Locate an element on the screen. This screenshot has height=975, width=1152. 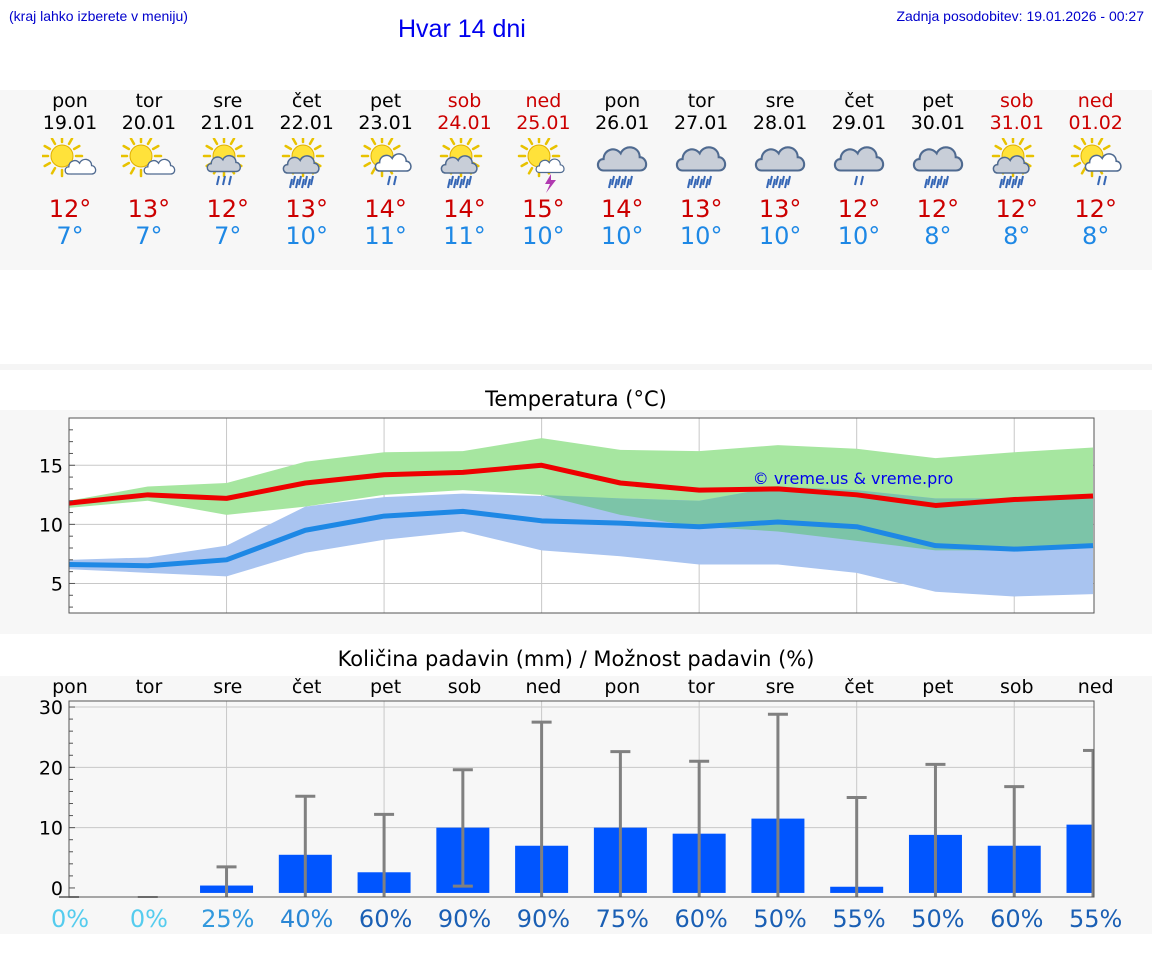
day-column: čet 22.01 13° 10° is located at coordinates (307, 170).